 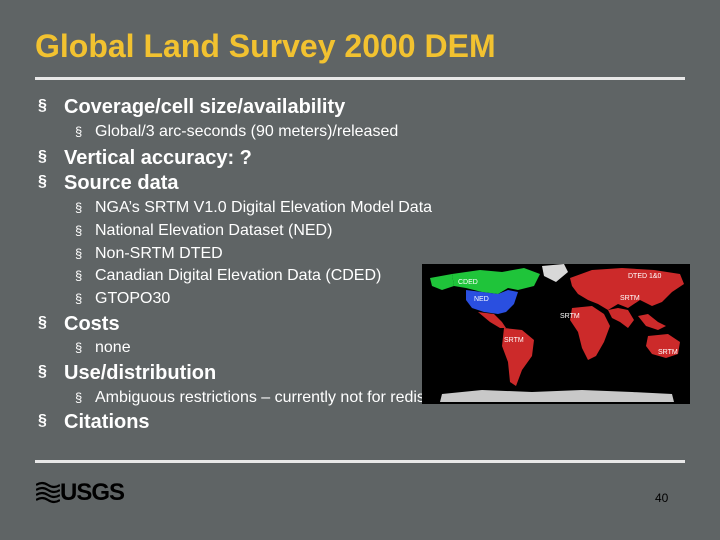 What do you see at coordinates (663, 346) in the screenshot?
I see `australia-region` at bounding box center [663, 346].